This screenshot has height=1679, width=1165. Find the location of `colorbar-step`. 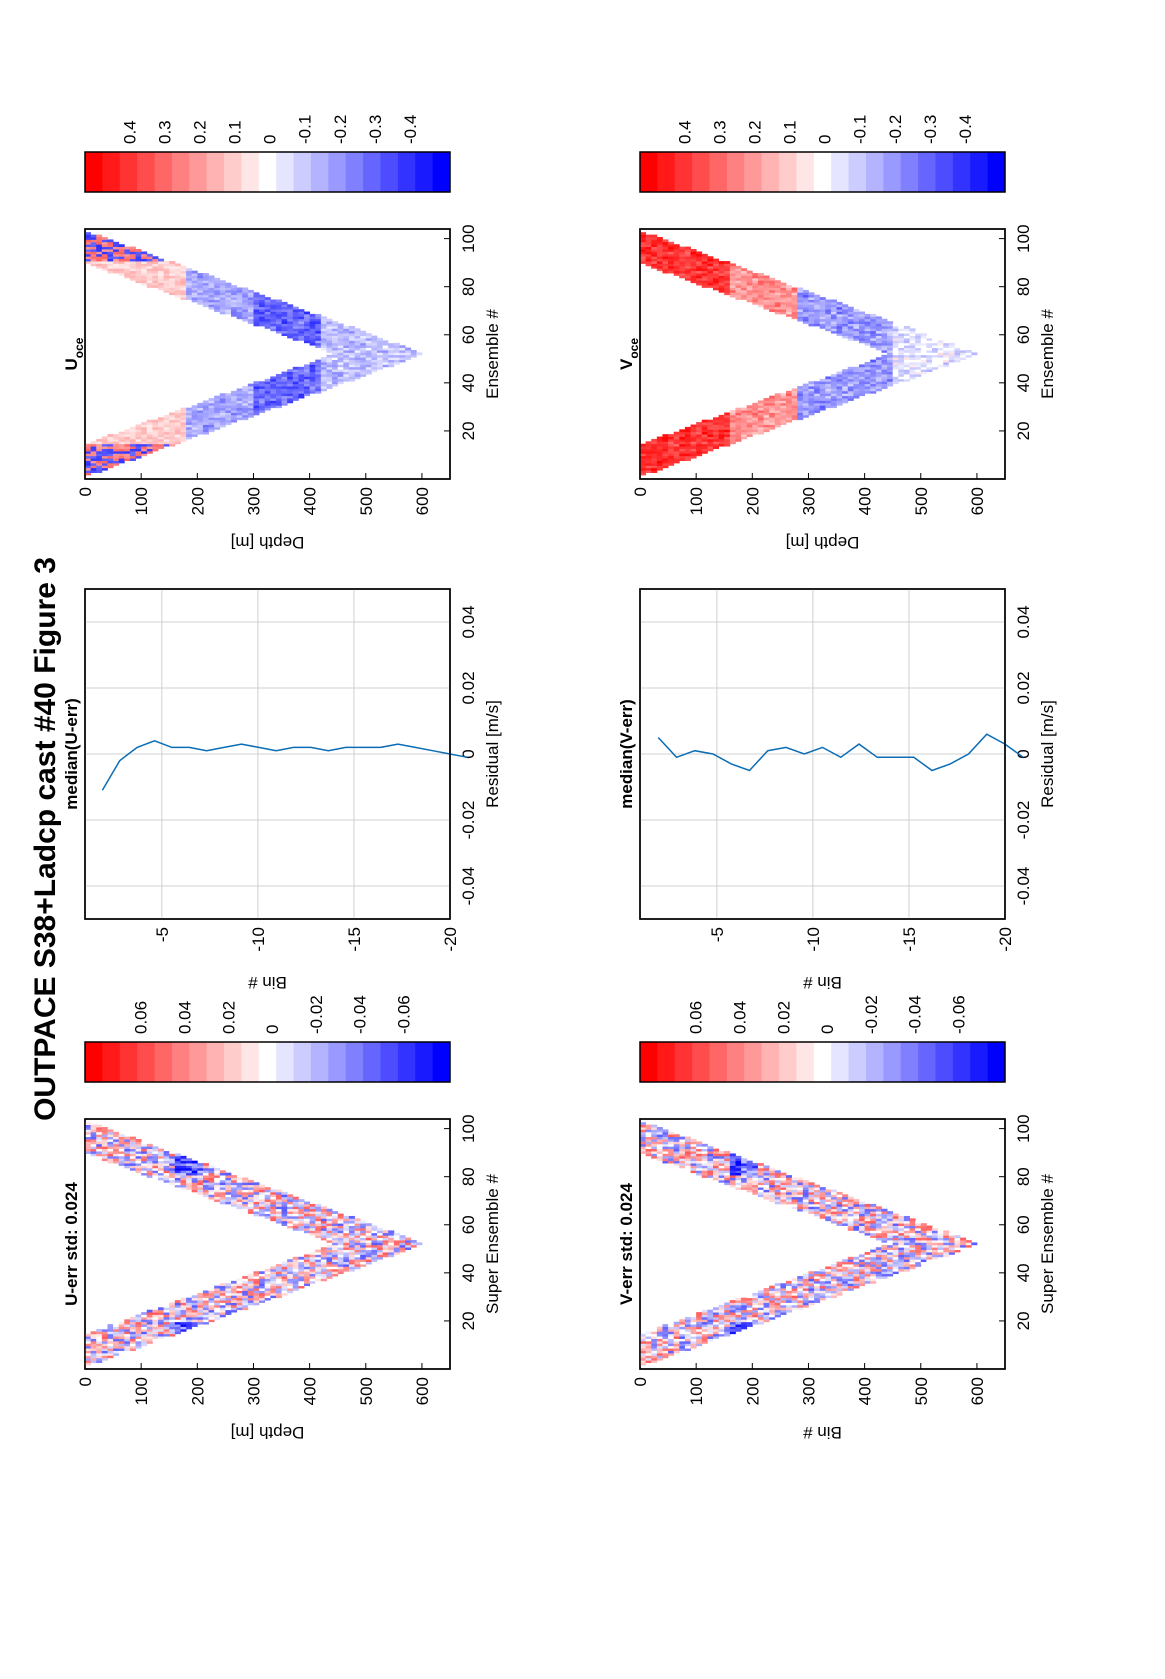

colorbar-step is located at coordinates (701, 1062).